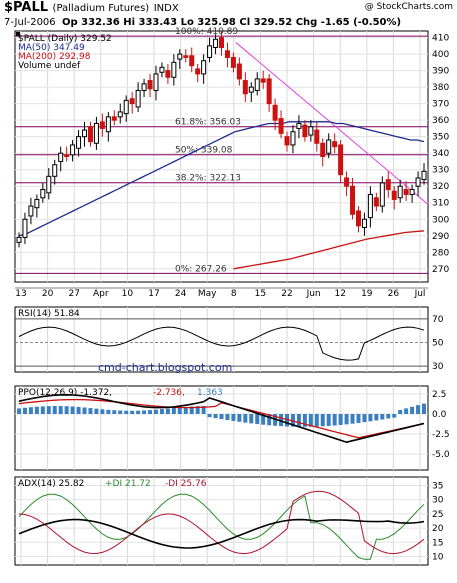 The width and height of the screenshot is (457, 583). What do you see at coordinates (439, 415) in the screenshot?
I see `ppo-y-tick: 0.0` at bounding box center [439, 415].